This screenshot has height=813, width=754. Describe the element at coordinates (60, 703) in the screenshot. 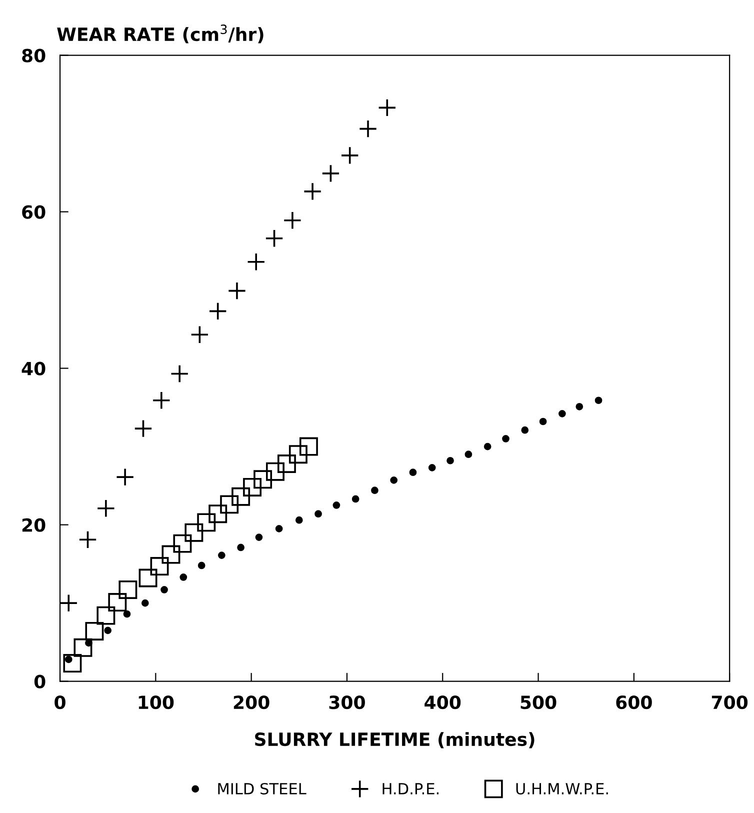

I see `x-tick-label: 0` at that location.